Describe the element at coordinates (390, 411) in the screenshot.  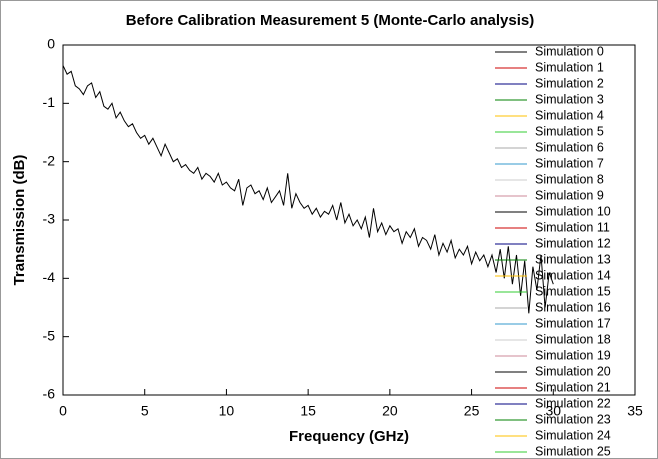
I see `x-tick-label: 20` at that location.